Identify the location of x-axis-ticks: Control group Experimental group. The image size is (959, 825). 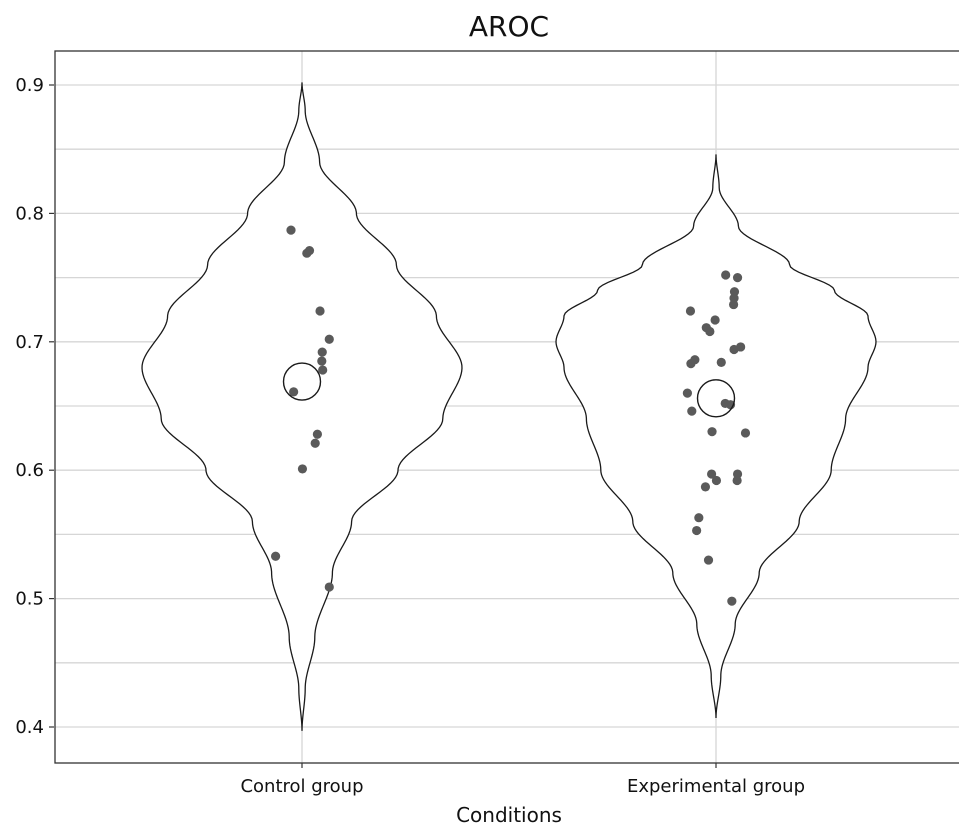
(522, 780).